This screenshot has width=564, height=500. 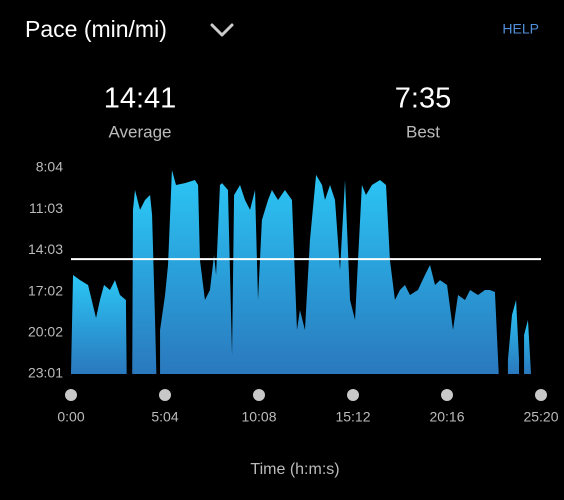 I want to click on x-tick-label: 0:00, so click(x=70, y=417).